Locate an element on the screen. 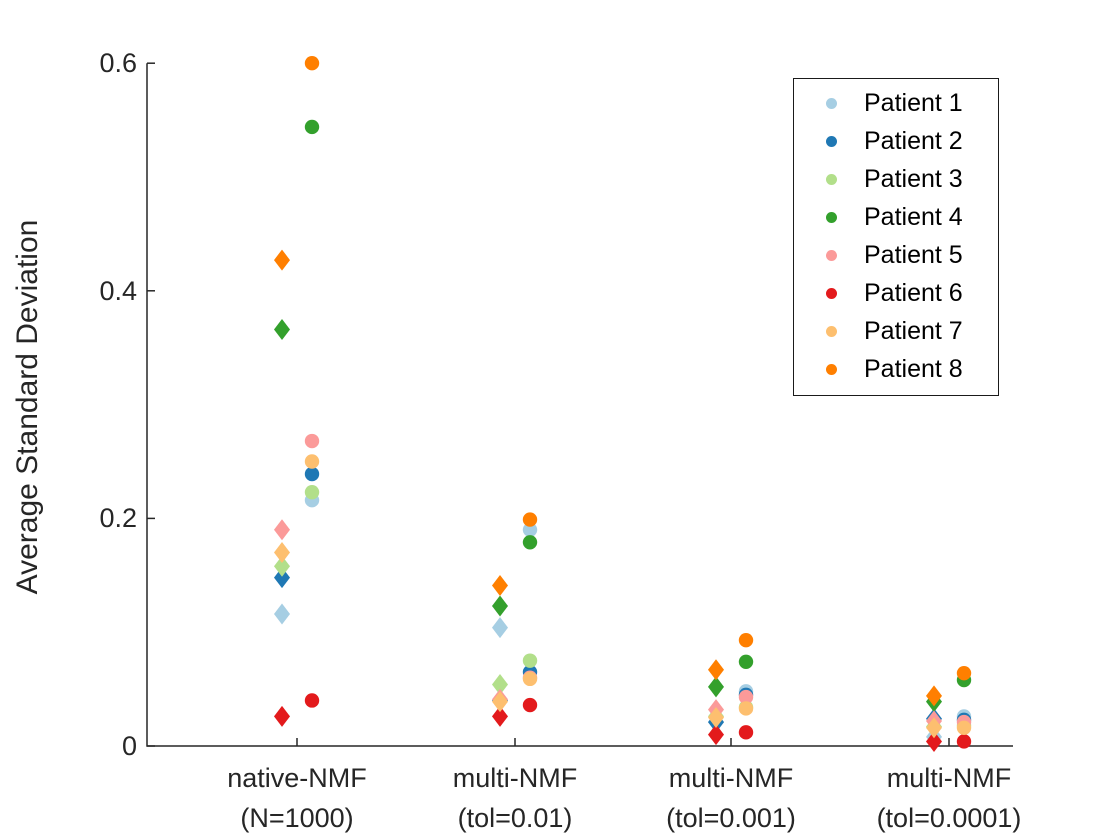 The height and width of the screenshot is (840, 1120). x-tick-label: multi-NMF (tol=0.001) is located at coordinates (731, 798).